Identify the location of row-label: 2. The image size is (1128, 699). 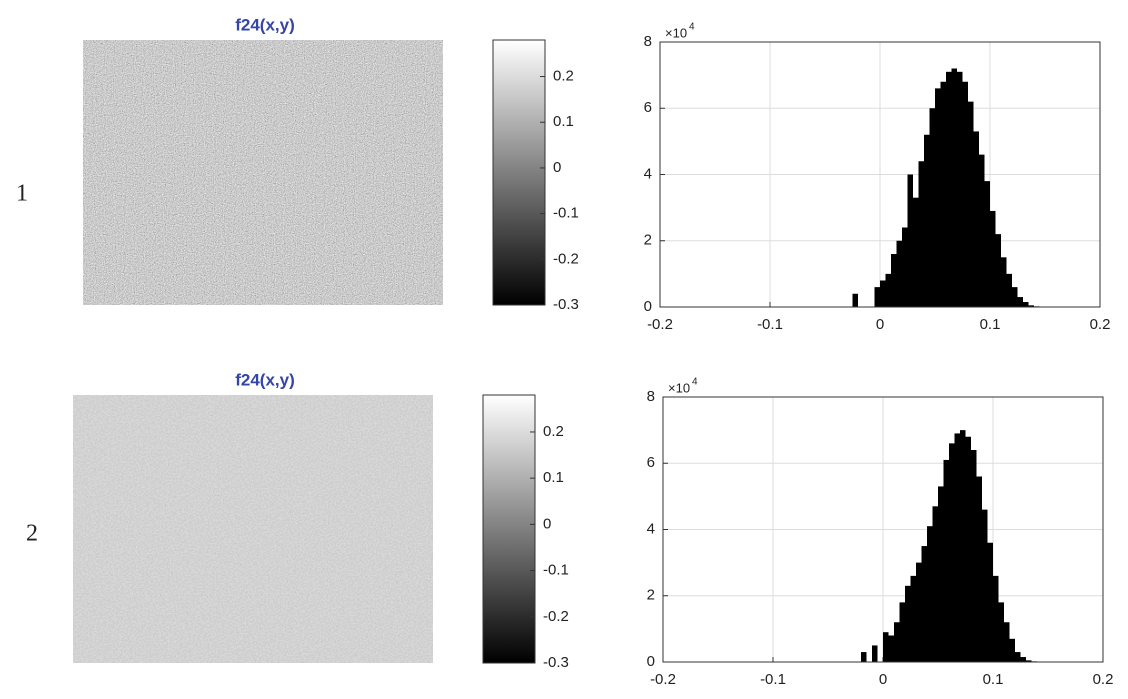
(32, 534).